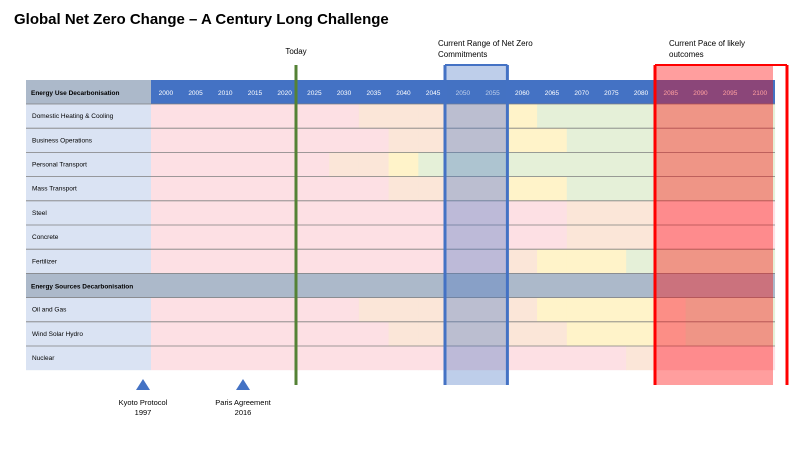 The image size is (800, 450). Describe the element at coordinates (760, 93) in the screenshot. I see `year-tick-label: 2100` at that location.